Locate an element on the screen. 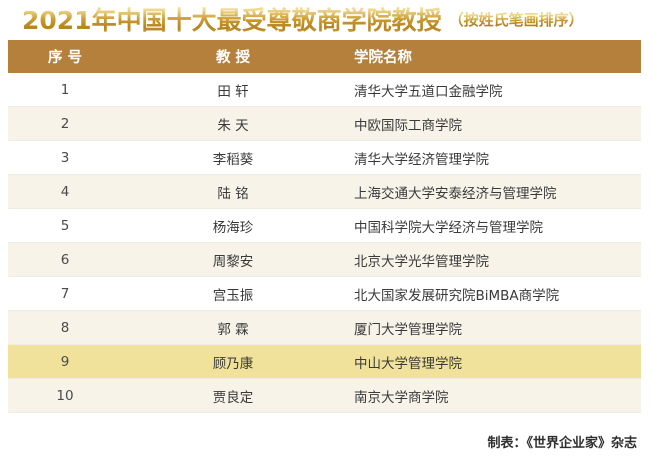  column-header-school: 学院名称 is located at coordinates (492, 56).